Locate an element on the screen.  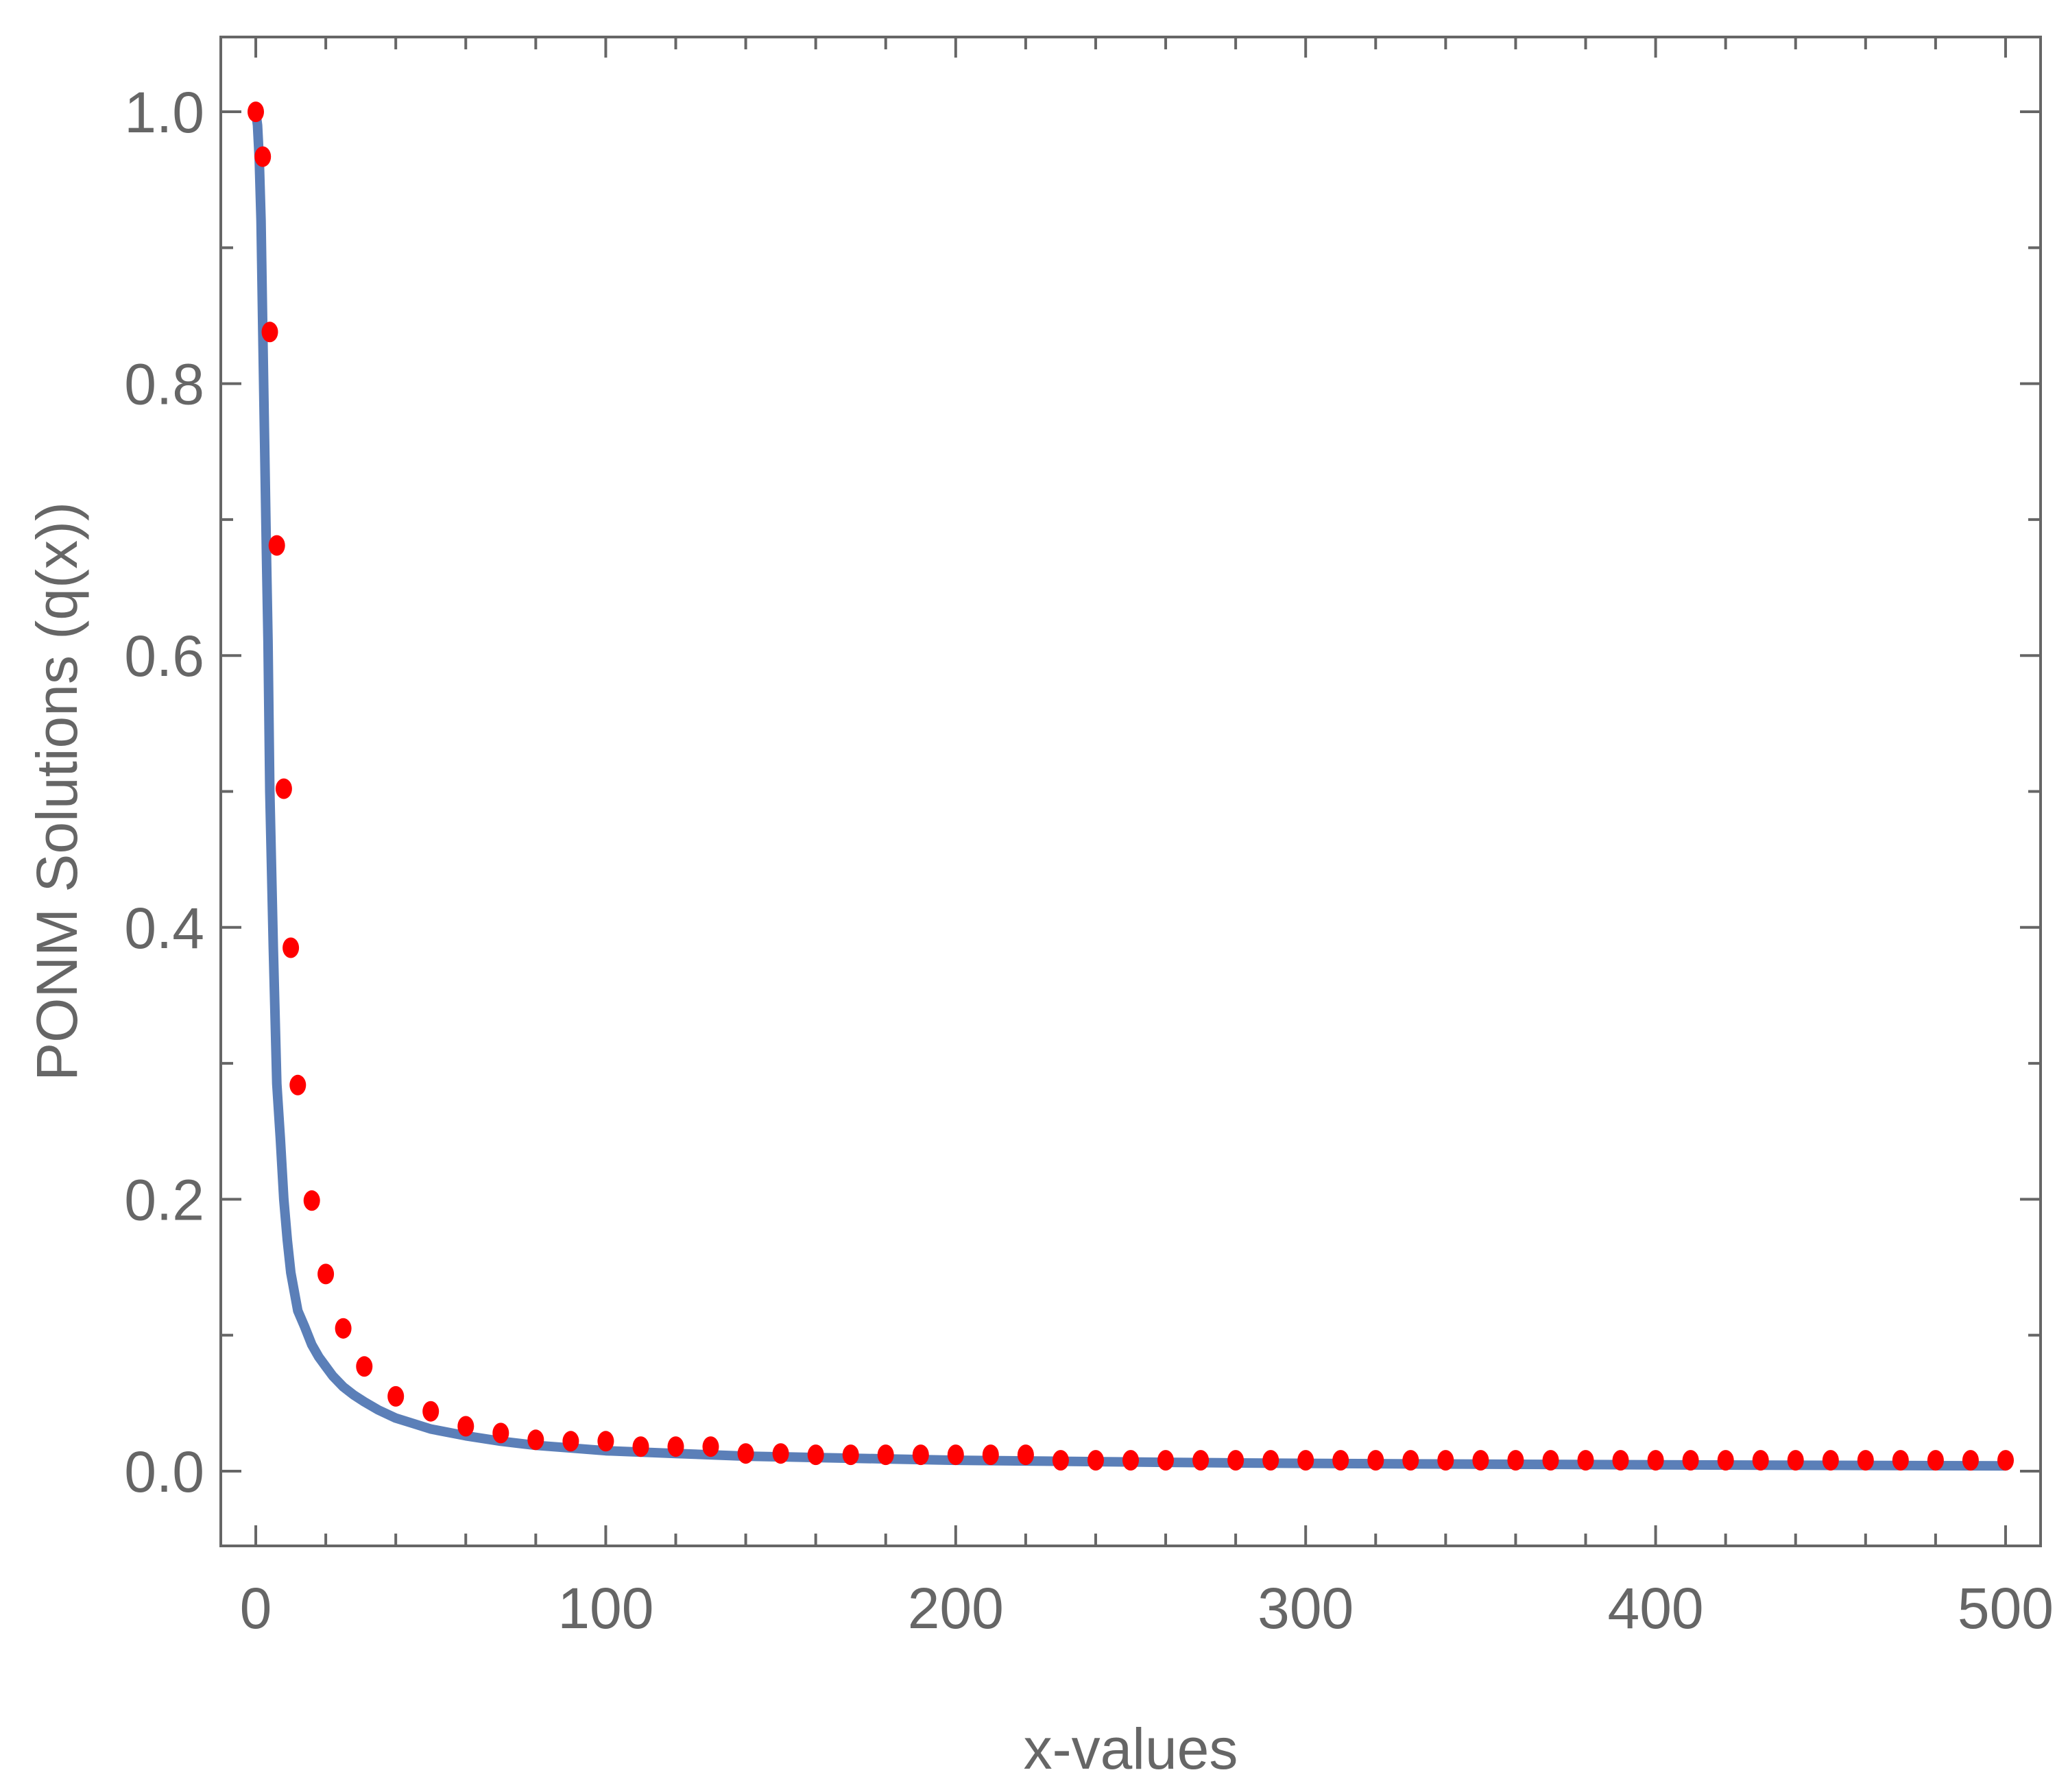
x-tick-label: 100 is located at coordinates (605, 1608).